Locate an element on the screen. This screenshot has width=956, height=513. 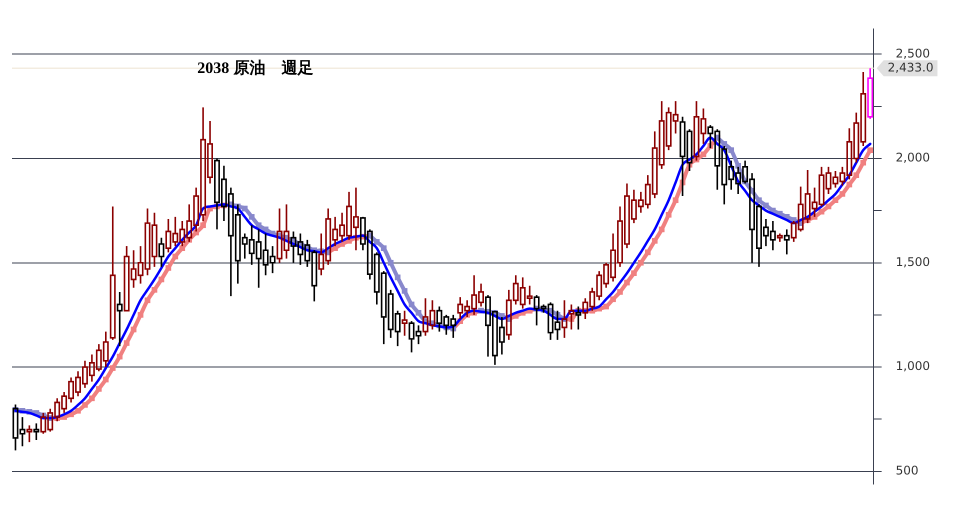
y-tick-label: 1,000 is located at coordinates (913, 366).